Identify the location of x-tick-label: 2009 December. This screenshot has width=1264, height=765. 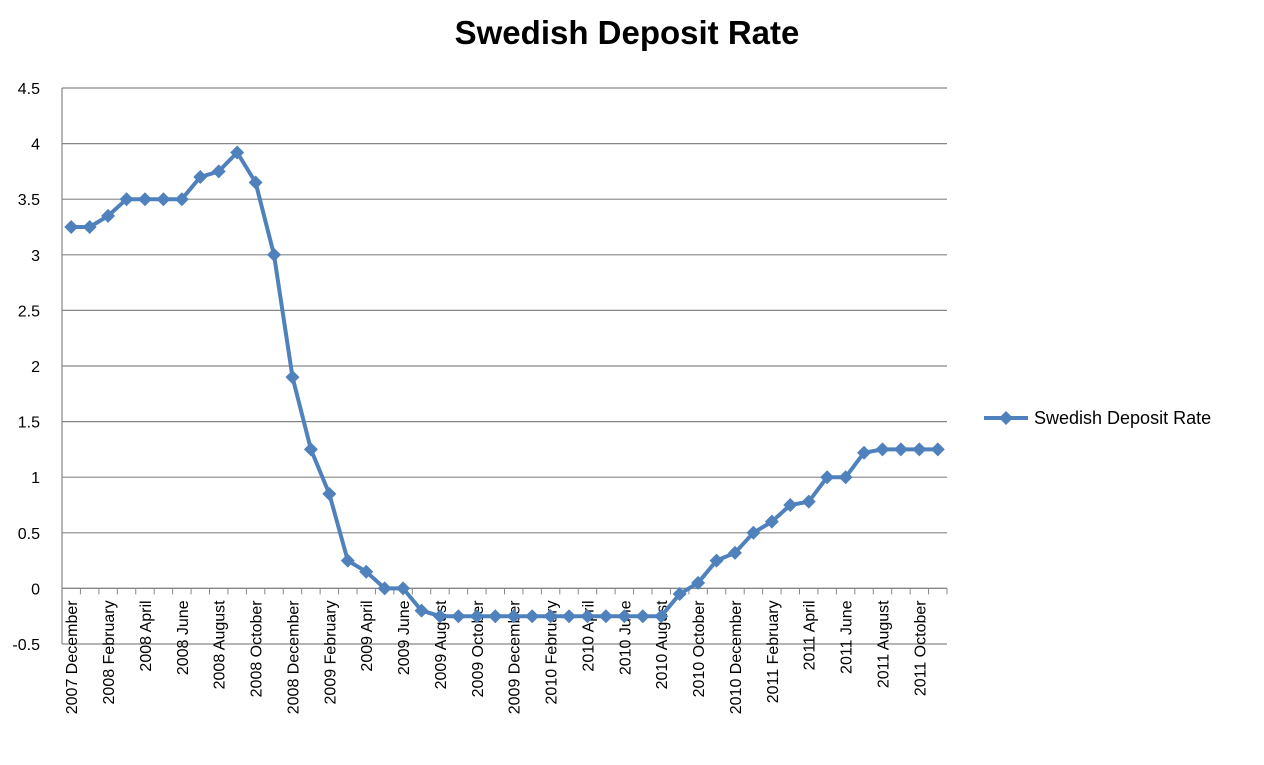
(515, 657).